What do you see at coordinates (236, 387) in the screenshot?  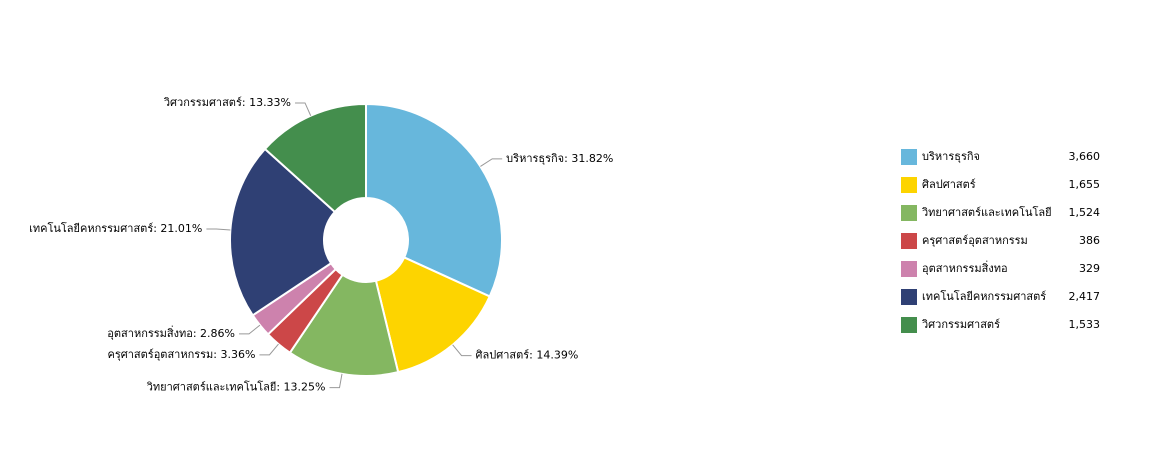 I see `data-label: วิทยาศาสตร์และเทคโนโลยี: 13.25%` at bounding box center [236, 387].